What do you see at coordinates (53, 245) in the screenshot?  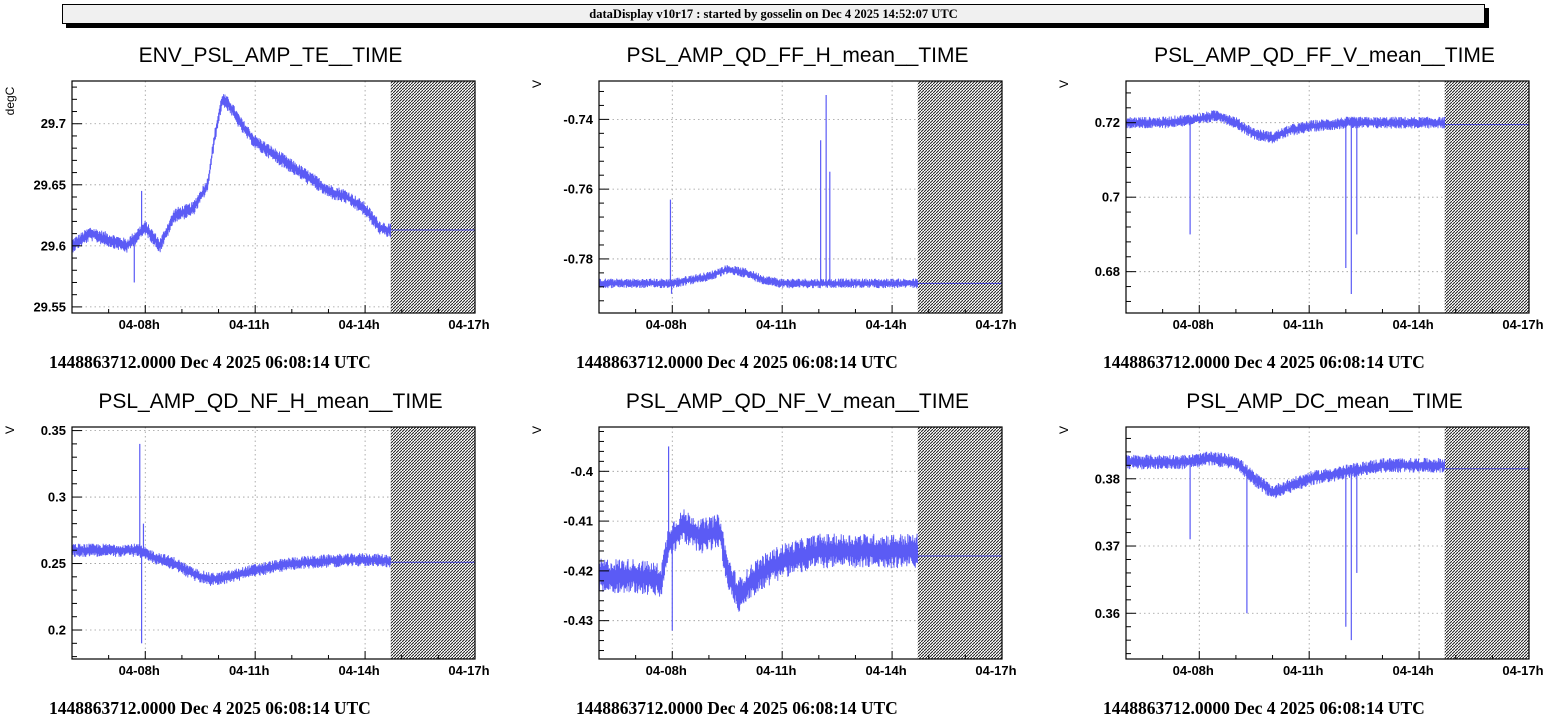 I see `y-tick-label: 29.6` at bounding box center [53, 245].